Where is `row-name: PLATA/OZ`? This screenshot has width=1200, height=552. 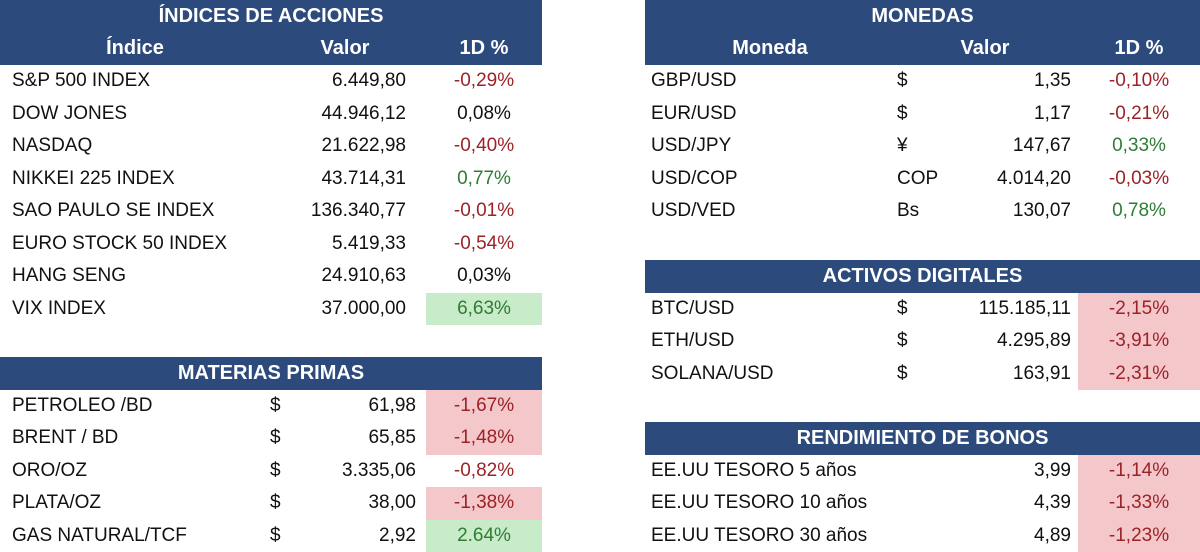
row-name: PLATA/OZ is located at coordinates (135, 503).